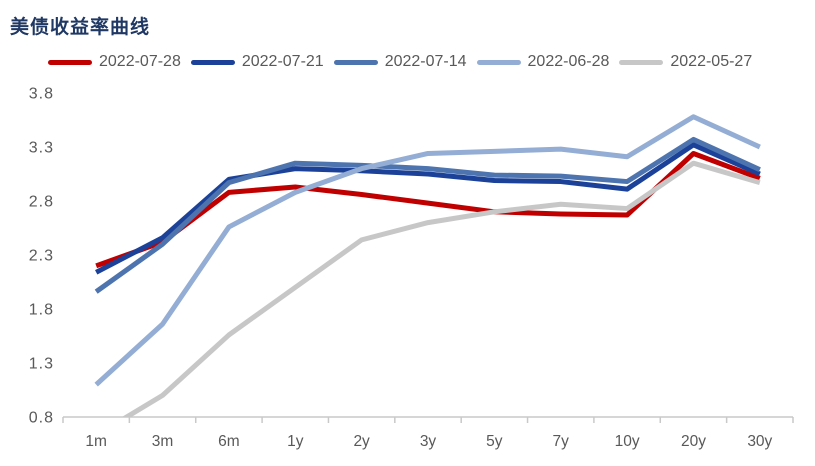  Describe the element at coordinates (568, 61) in the screenshot. I see `legend-label: 2022-06-28` at that location.